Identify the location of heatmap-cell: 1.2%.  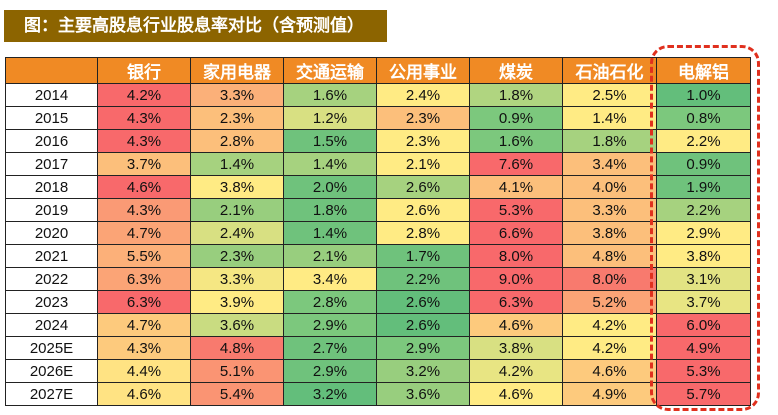
(330, 118).